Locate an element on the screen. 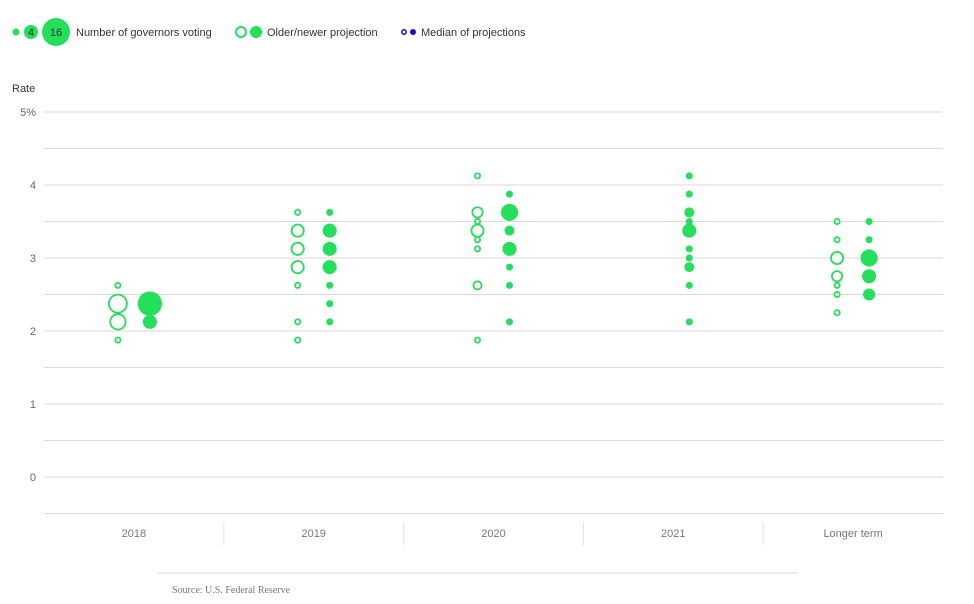  y-axis-label: Rate is located at coordinates (23, 89).